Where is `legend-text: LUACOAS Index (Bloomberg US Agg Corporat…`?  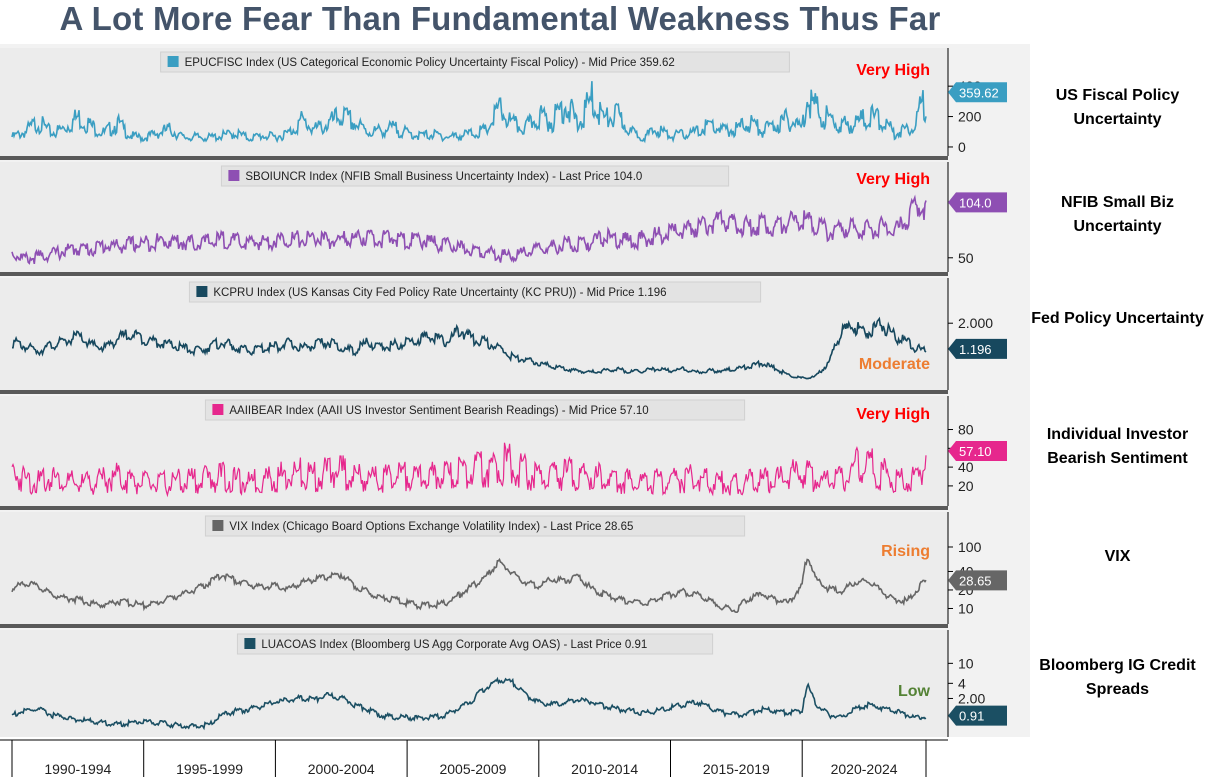 legend-text: LUACOAS Index (Bloomberg US Agg Corporat… is located at coordinates (454, 645).